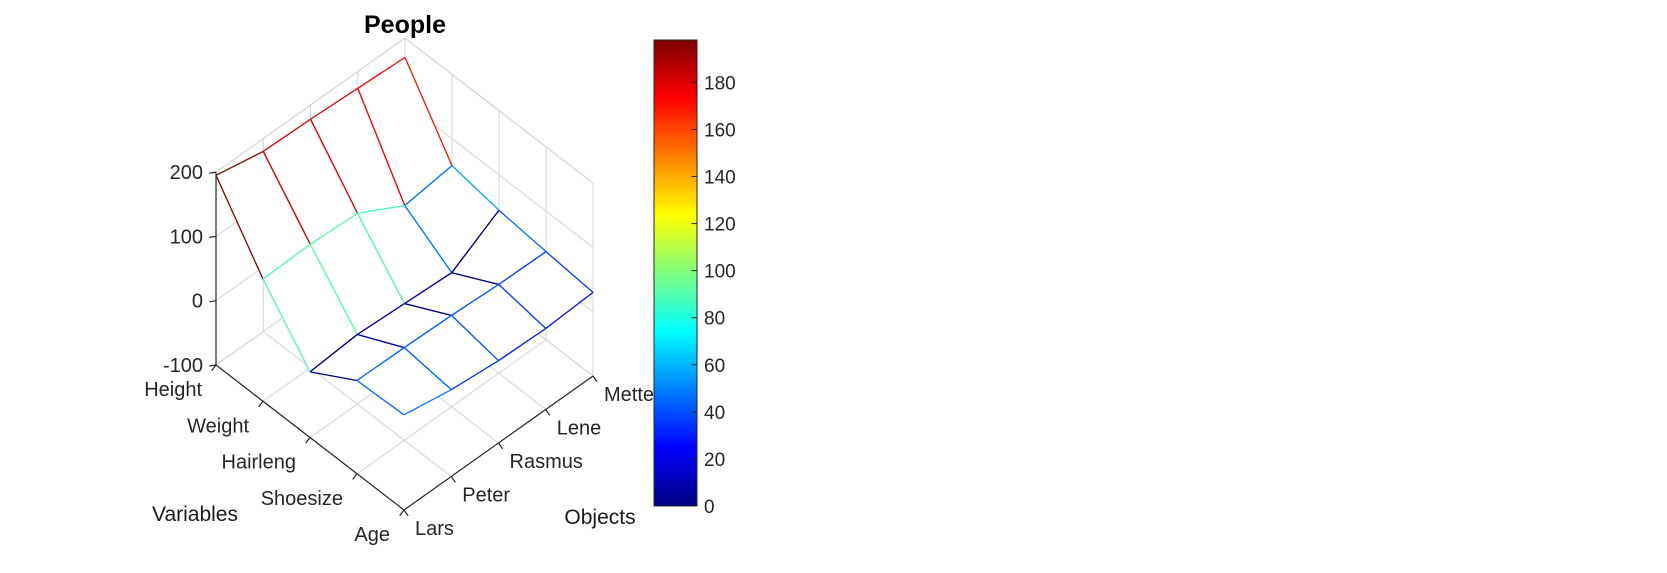 Image resolution: width=1667 pixels, height=573 pixels. I want to click on x-tick-labels: Height Weight Hairleng Shoesize Age, so click(267, 462).